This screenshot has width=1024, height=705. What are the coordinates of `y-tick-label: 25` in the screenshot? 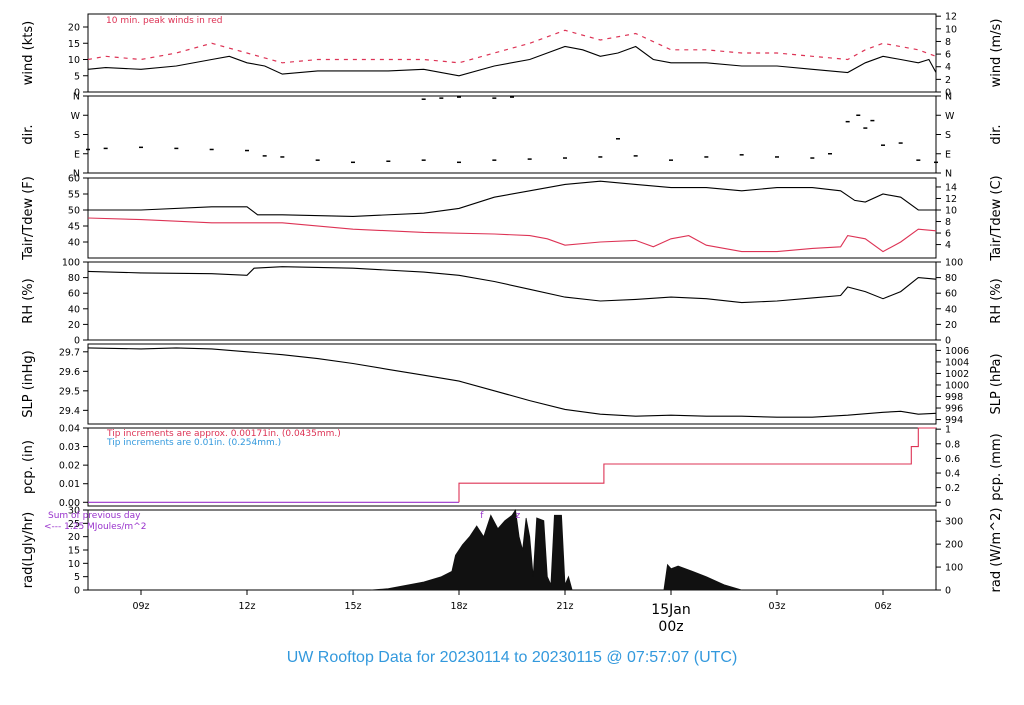 It's located at (74, 524).